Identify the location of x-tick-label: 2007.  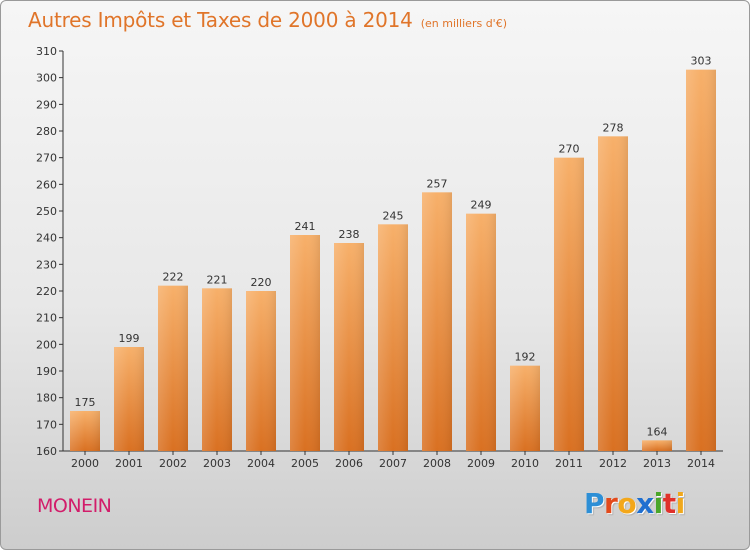
(393, 463).